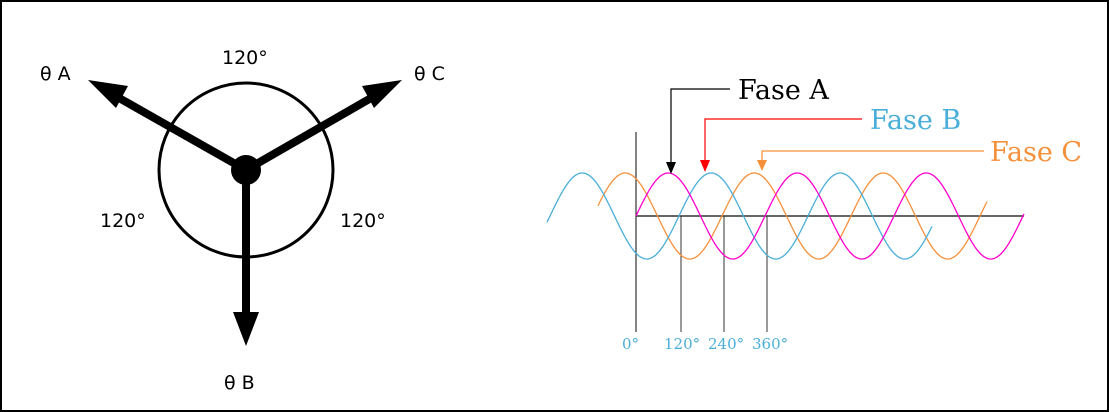  What do you see at coordinates (671, 168) in the screenshot?
I see `callout-arrowhead-a` at bounding box center [671, 168].